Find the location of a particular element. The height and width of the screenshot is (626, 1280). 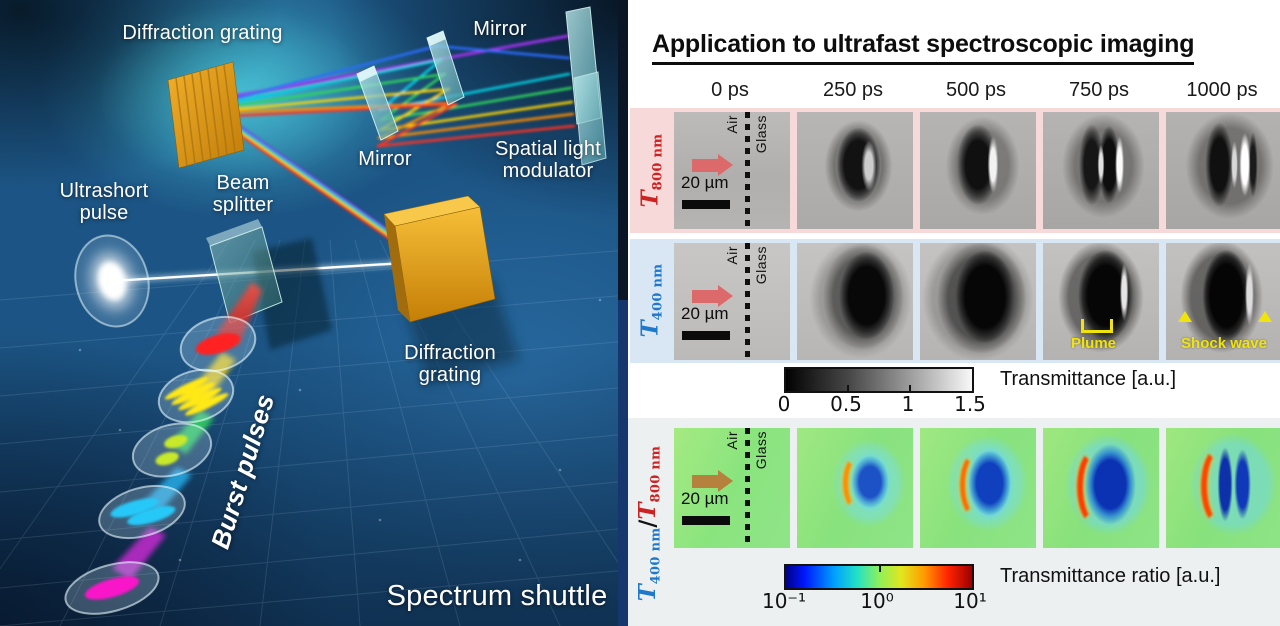

label-diffraction-grating-bottom: Diffraction grating is located at coordinates (450, 364).